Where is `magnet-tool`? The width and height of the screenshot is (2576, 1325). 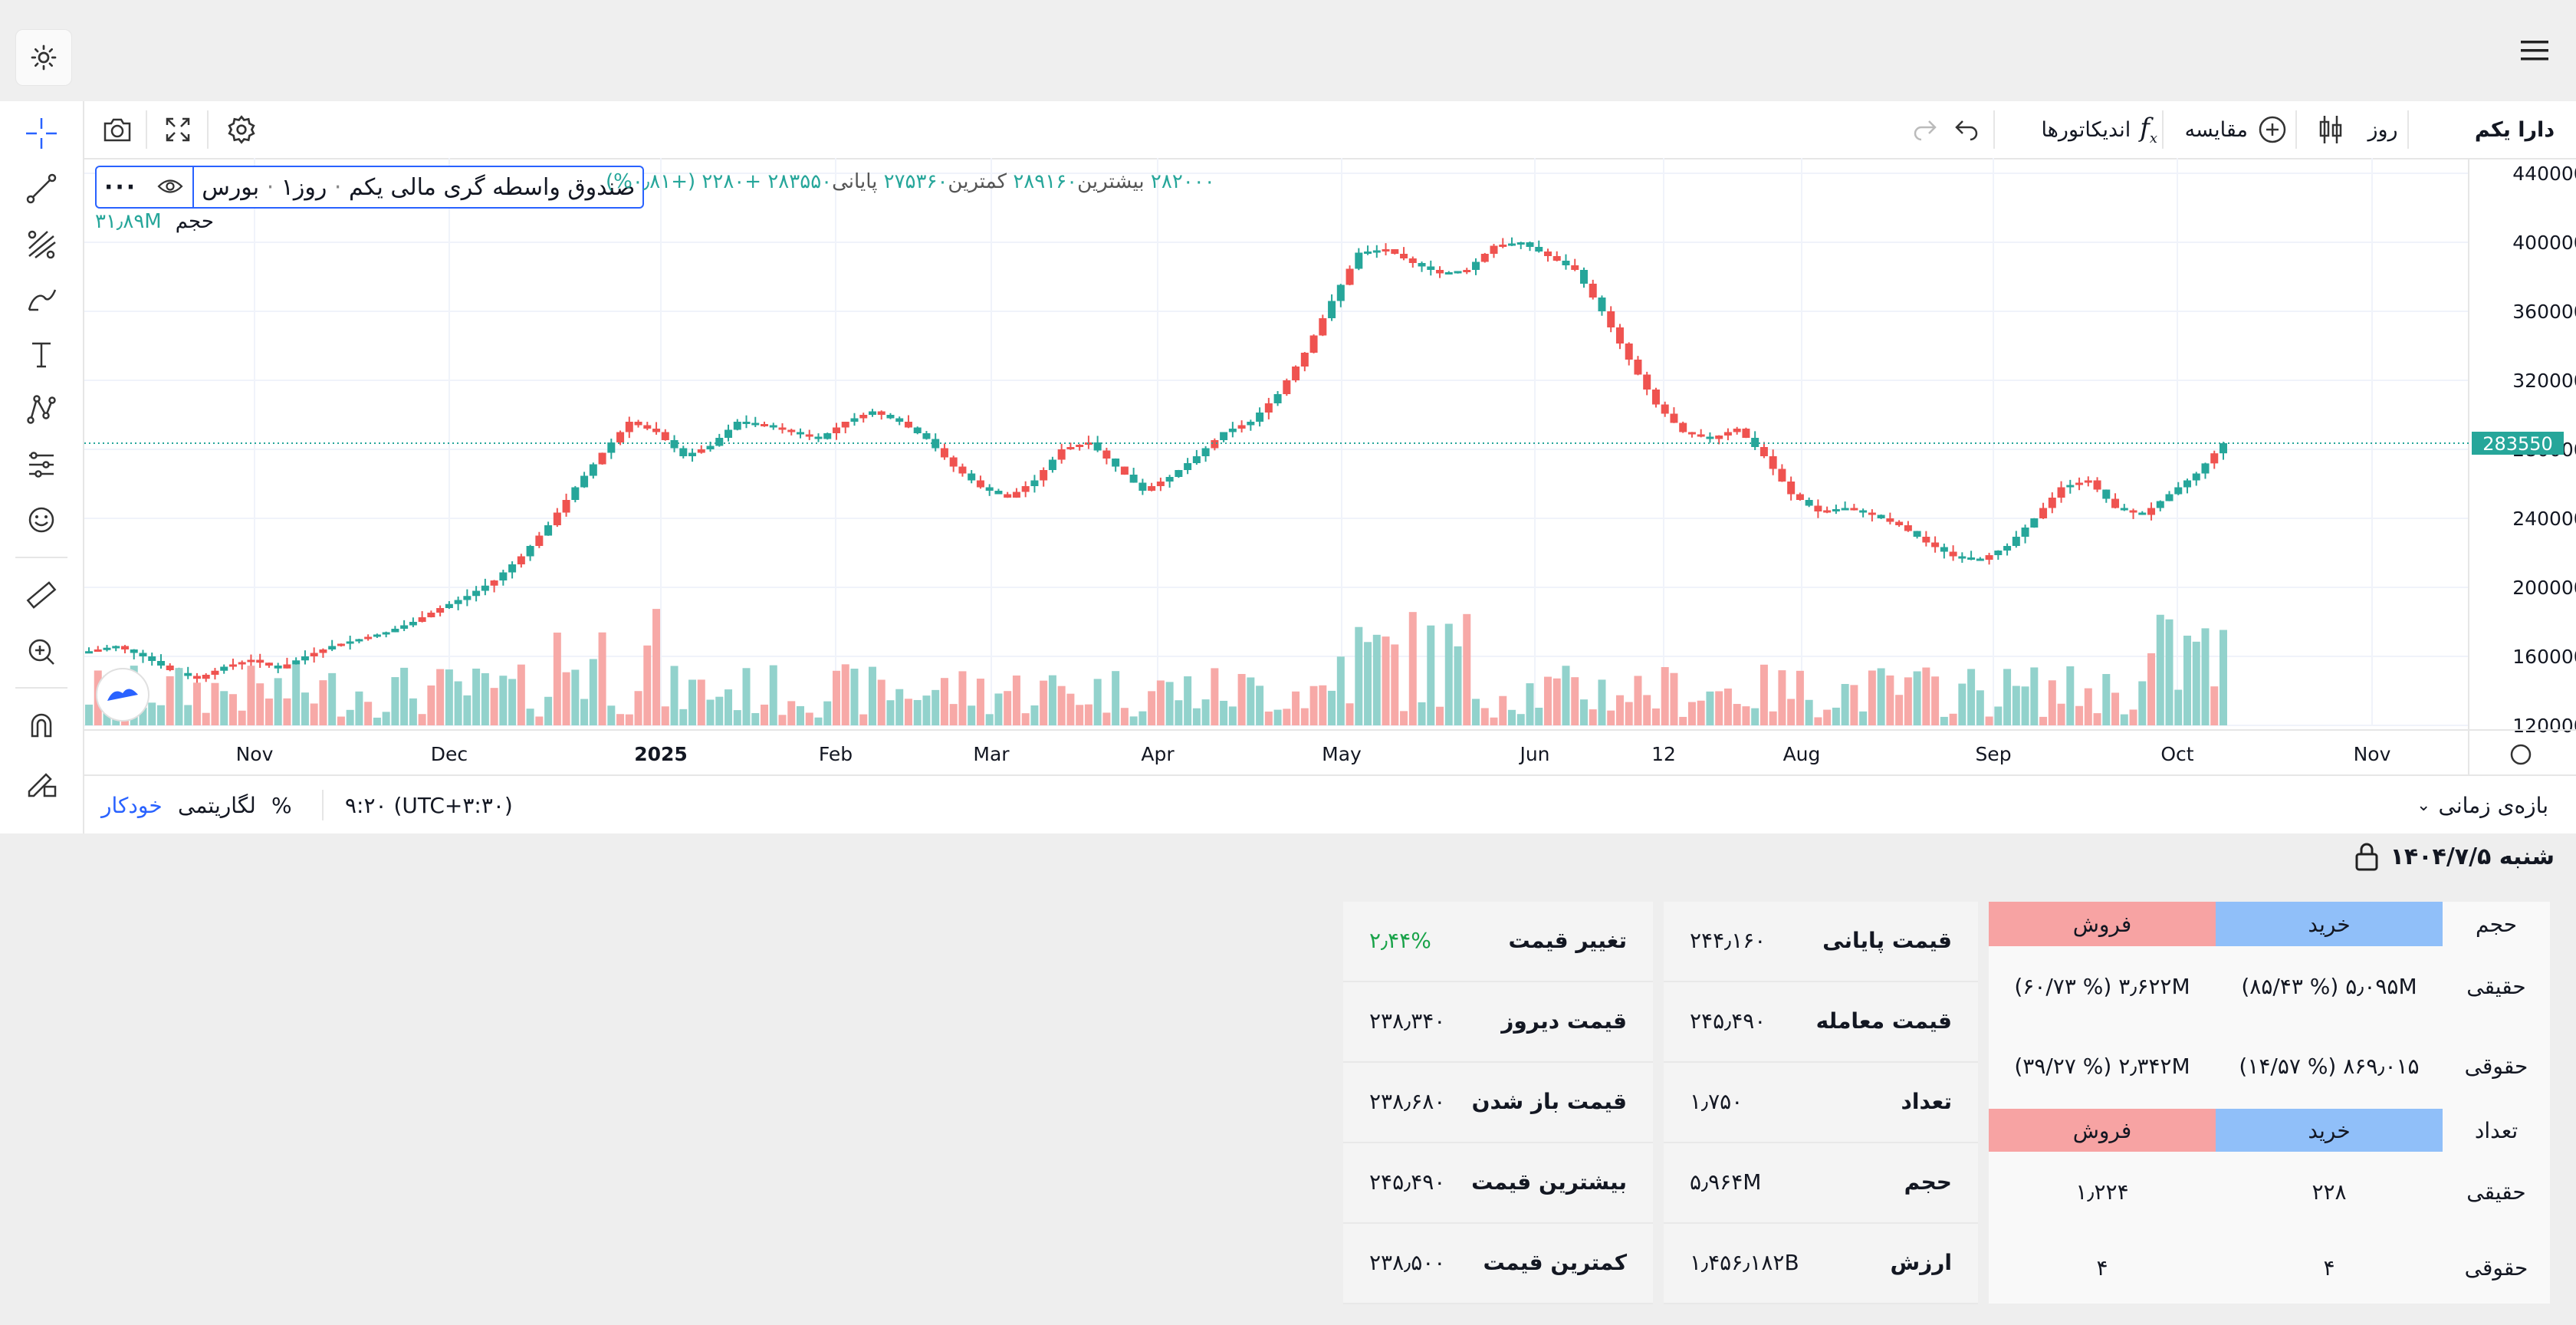 magnet-tool is located at coordinates (41, 725).